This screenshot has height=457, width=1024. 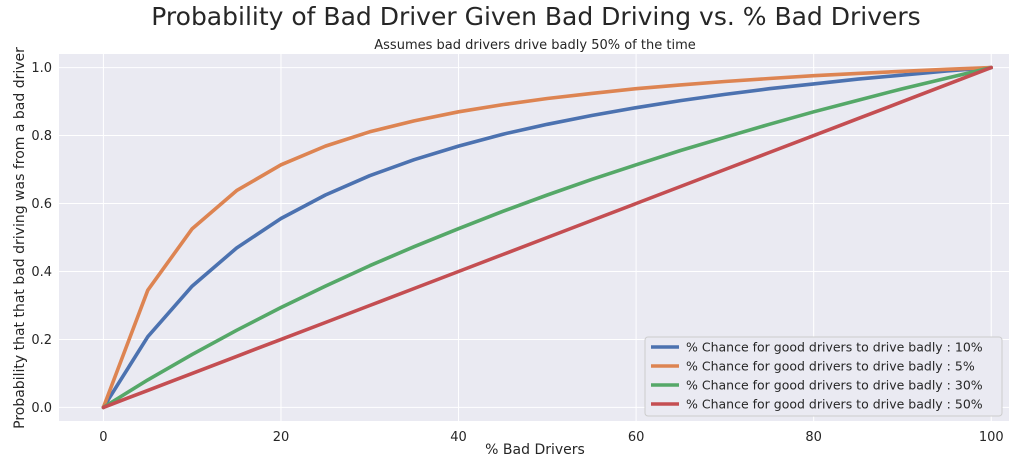 What do you see at coordinates (41, 68) in the screenshot?
I see `y-tick-label: 1.0` at bounding box center [41, 68].